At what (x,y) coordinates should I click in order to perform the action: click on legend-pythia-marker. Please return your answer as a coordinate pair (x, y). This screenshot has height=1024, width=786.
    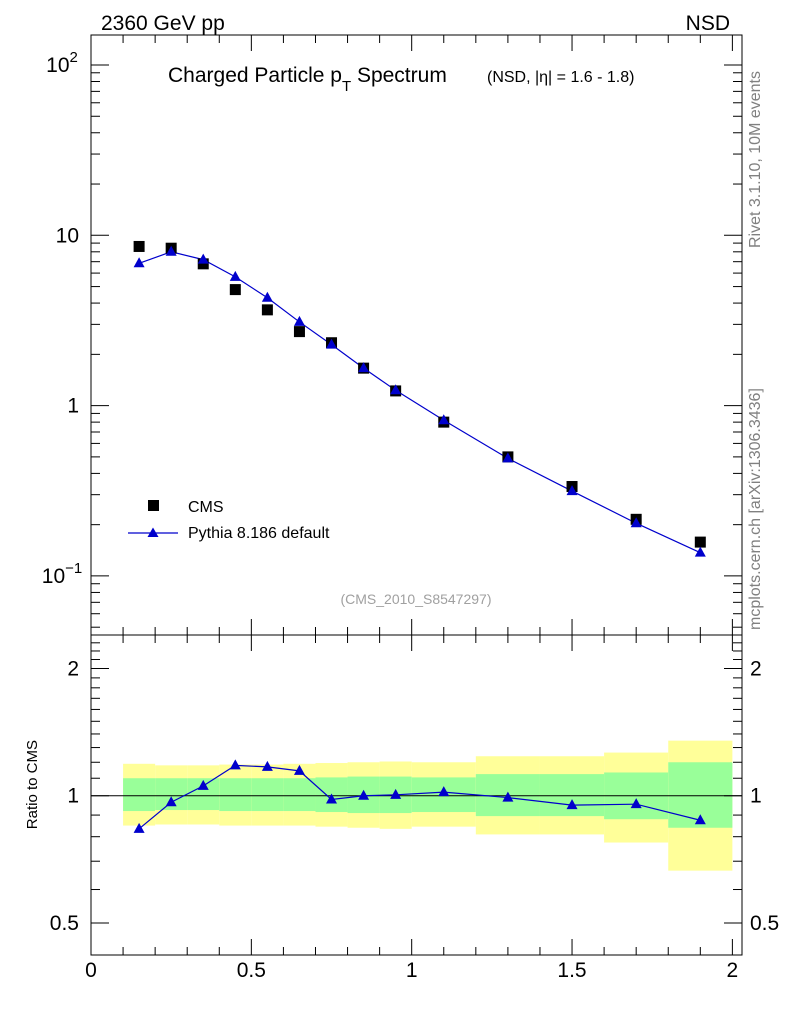
    Looking at the image, I should click on (153, 532).